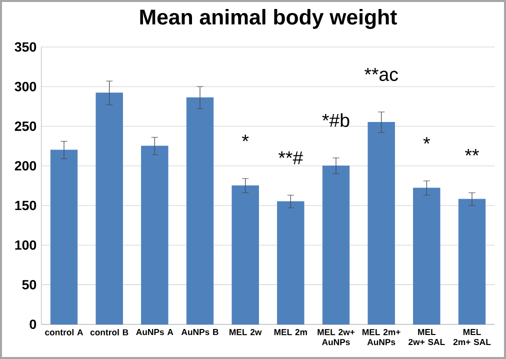 The height and width of the screenshot is (359, 506). Describe the element at coordinates (155, 332) in the screenshot. I see `x-tick-label: AuNPs A` at that location.